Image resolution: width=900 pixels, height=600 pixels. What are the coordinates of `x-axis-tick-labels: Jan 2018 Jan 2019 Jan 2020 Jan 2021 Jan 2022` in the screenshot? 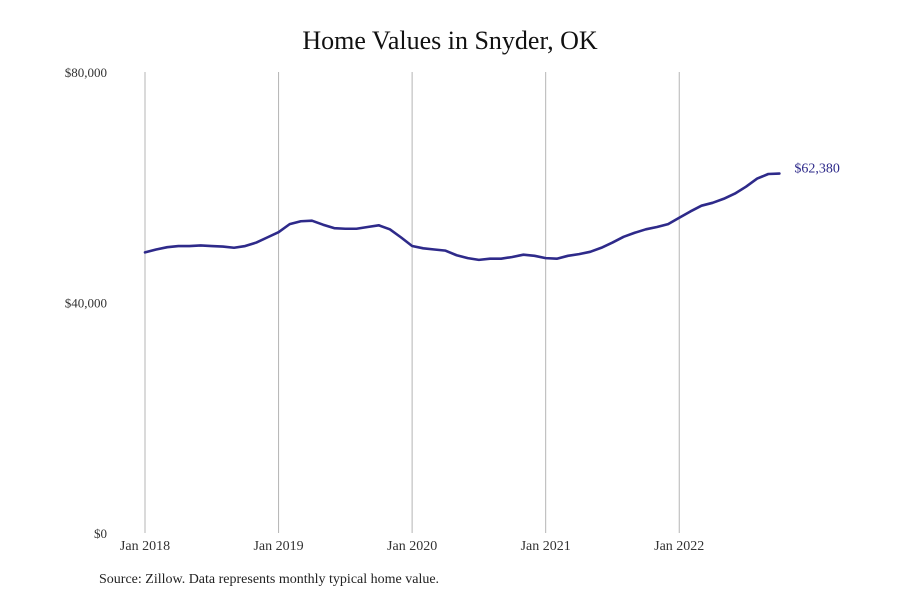 It's located at (412, 546).